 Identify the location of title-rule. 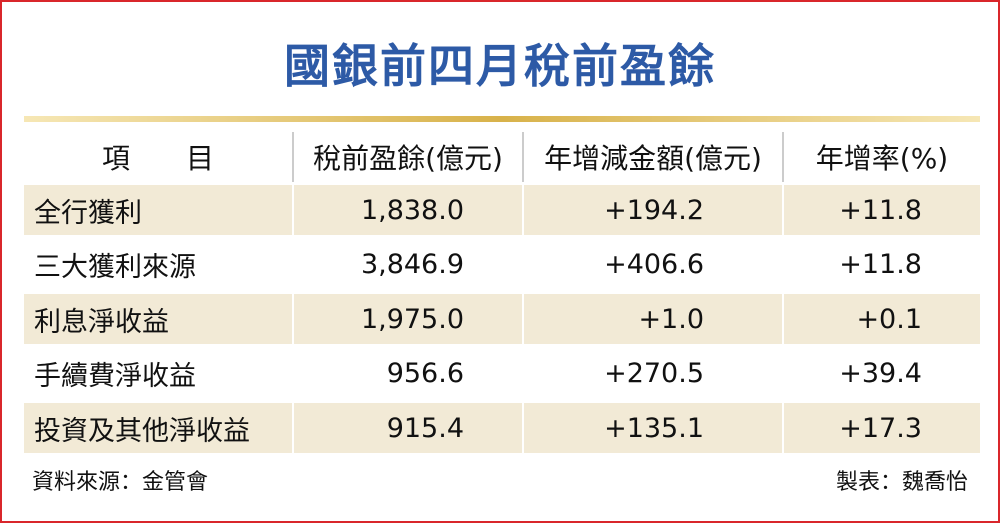
(502, 119).